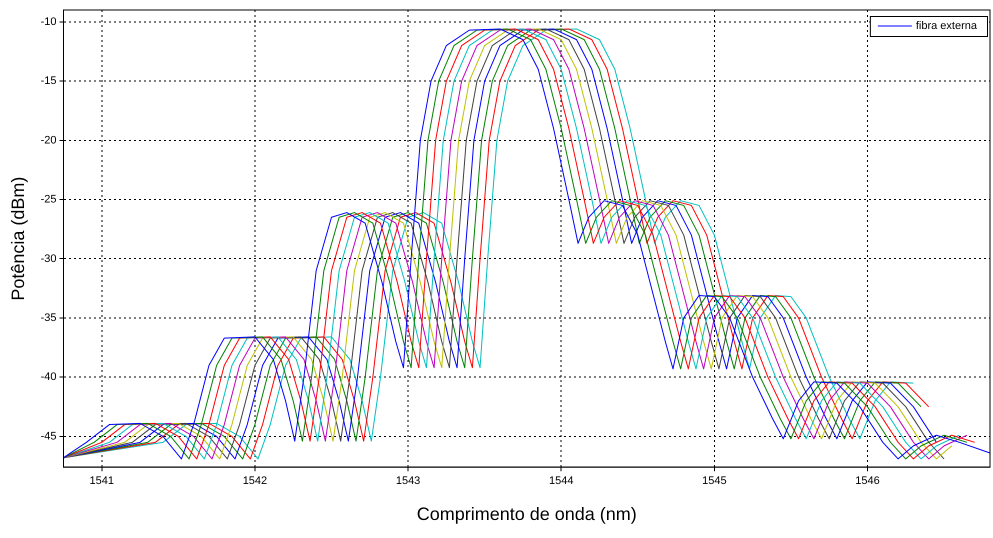 This screenshot has height=538, width=993. I want to click on y-tick-label: -45, so click(48, 436).